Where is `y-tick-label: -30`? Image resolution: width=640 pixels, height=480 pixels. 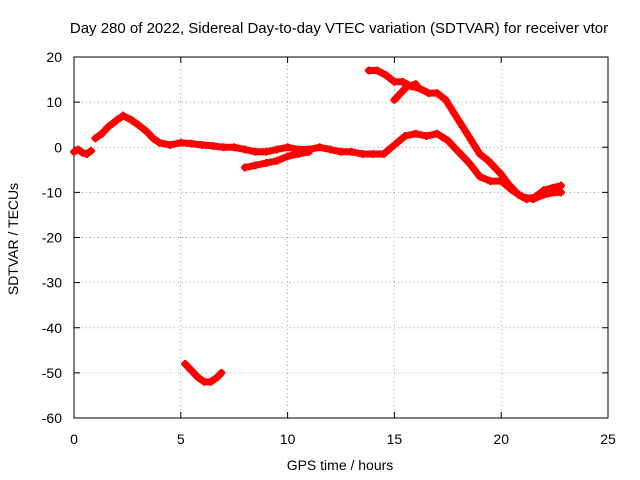
y-tick-label: -30 is located at coordinates (52, 283).